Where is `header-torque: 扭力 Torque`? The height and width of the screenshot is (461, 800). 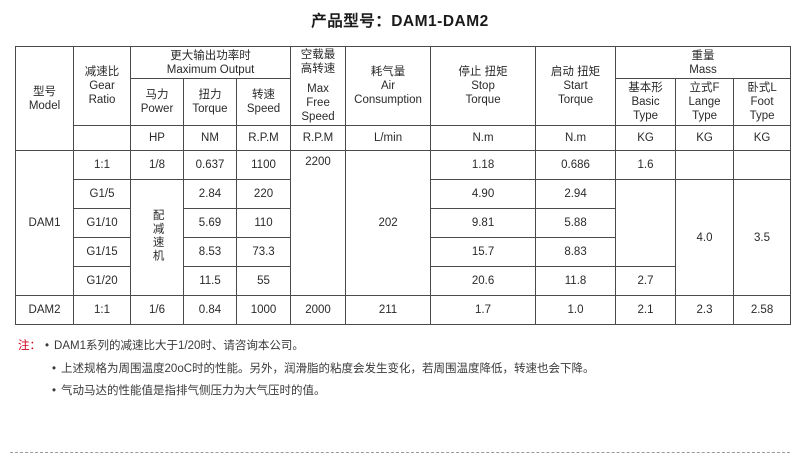
header-torque: 扭力 Torque is located at coordinates (210, 102).